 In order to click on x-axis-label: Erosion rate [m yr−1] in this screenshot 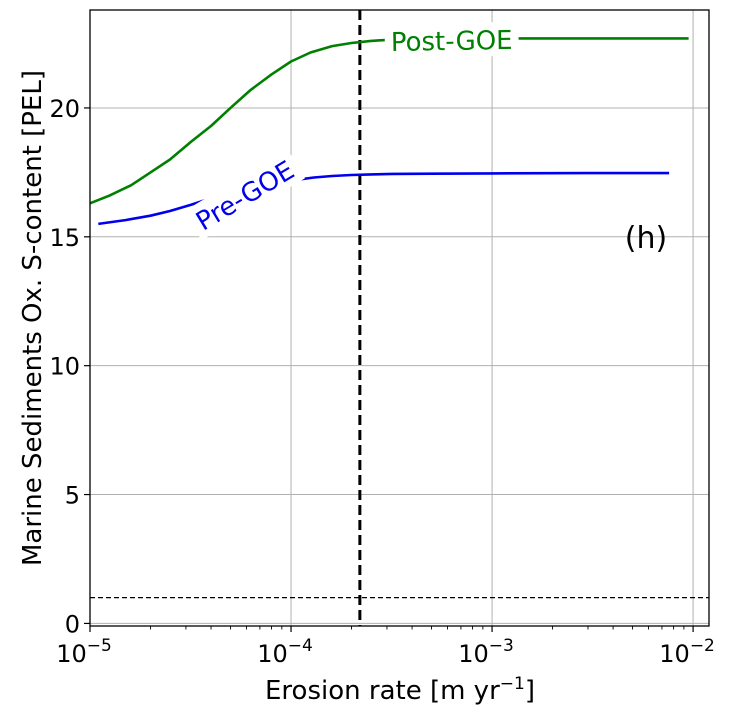, I will do `click(400, 690)`.